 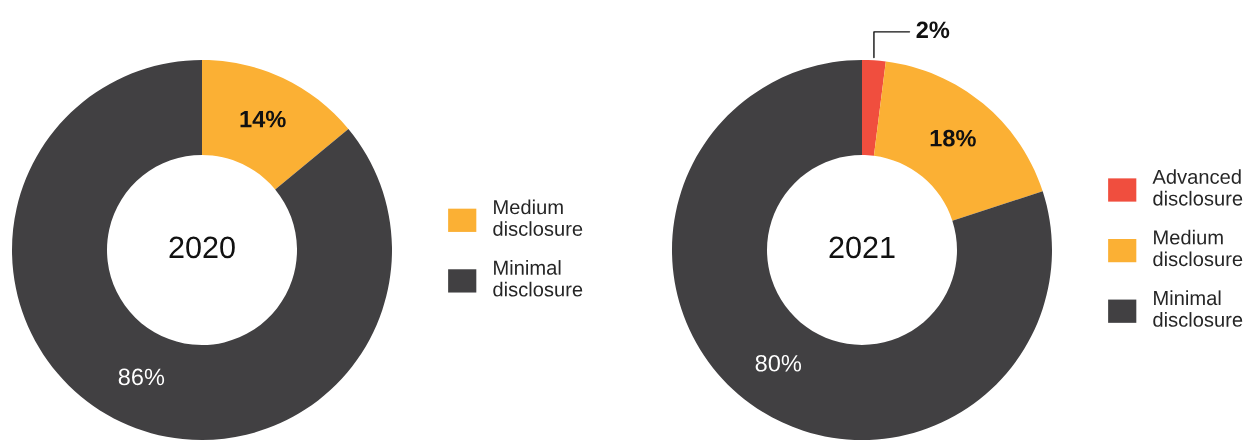 I want to click on data-label: 86%, so click(x=141, y=377).